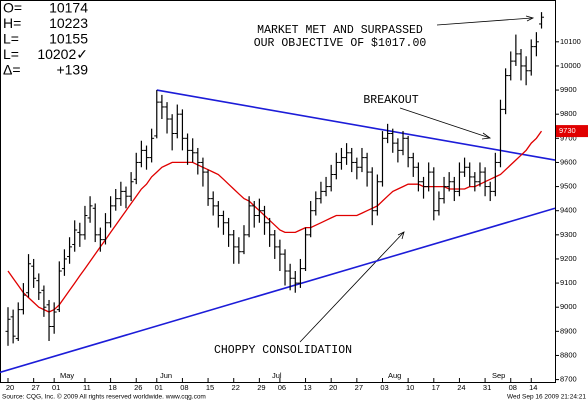  Describe the element at coordinates (307, 387) in the screenshot. I see `x-tick-label: 13` at that location.